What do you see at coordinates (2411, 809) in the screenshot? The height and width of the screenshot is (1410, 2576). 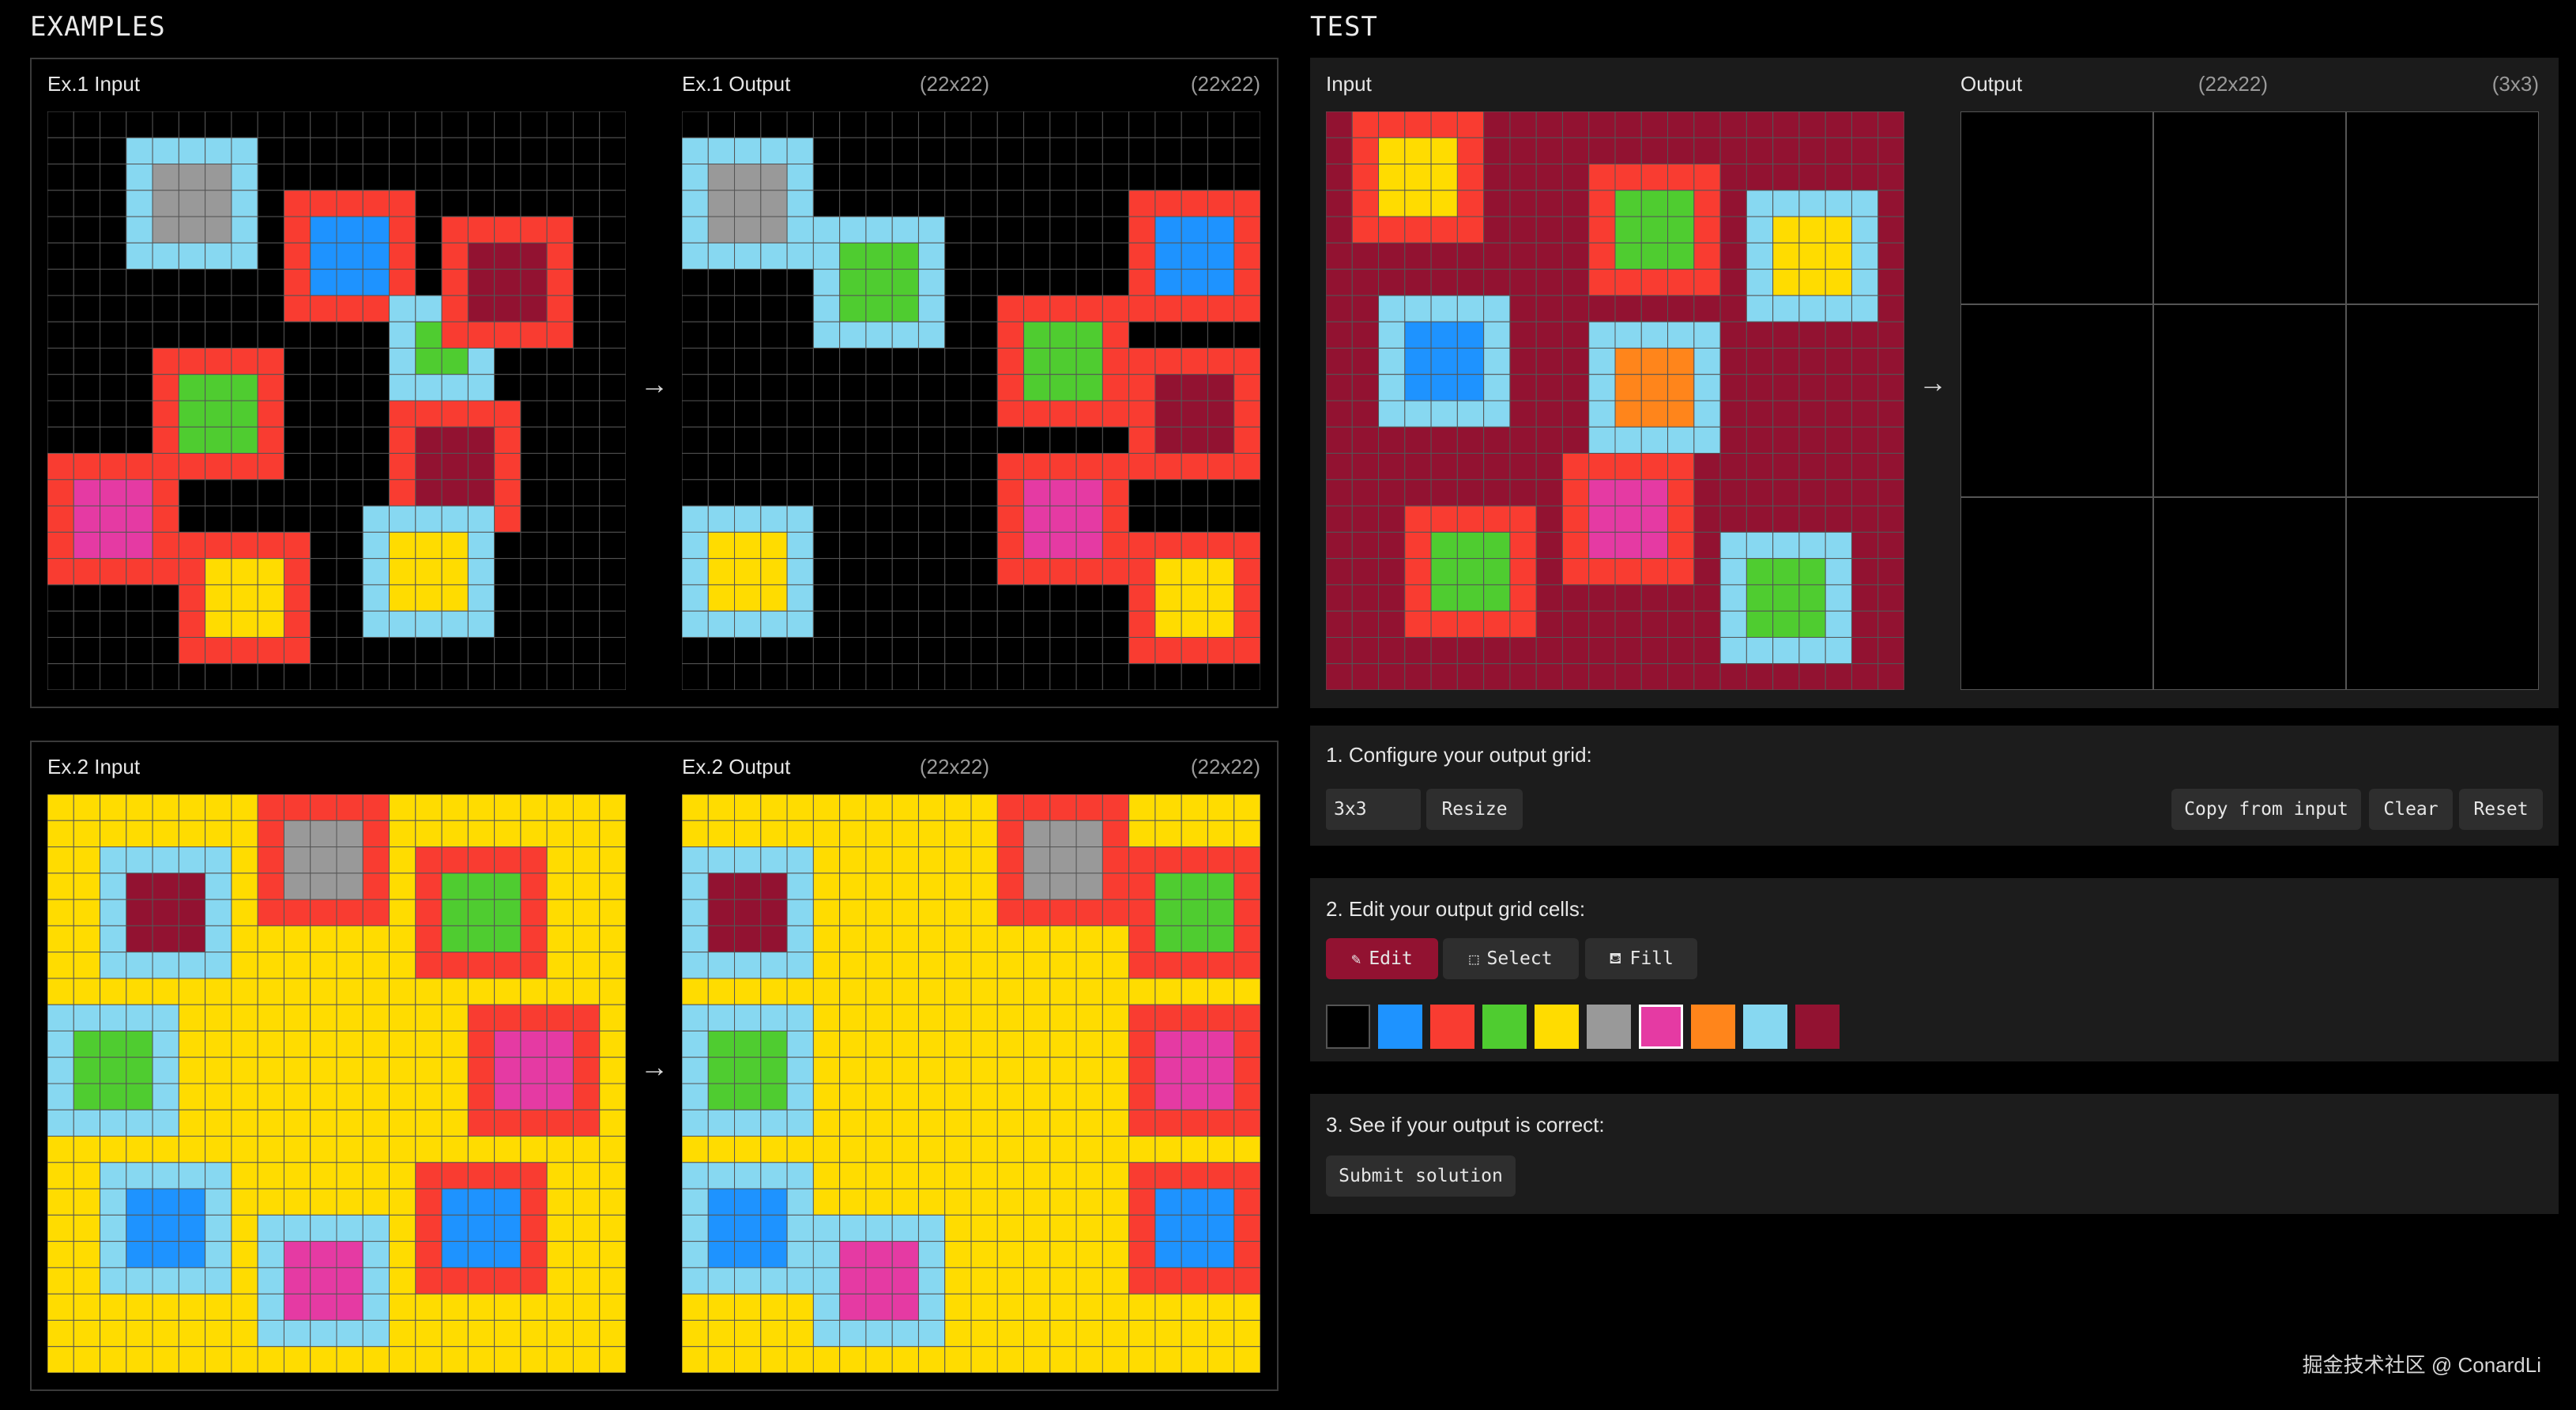 I see `clear-button: Clear` at bounding box center [2411, 809].